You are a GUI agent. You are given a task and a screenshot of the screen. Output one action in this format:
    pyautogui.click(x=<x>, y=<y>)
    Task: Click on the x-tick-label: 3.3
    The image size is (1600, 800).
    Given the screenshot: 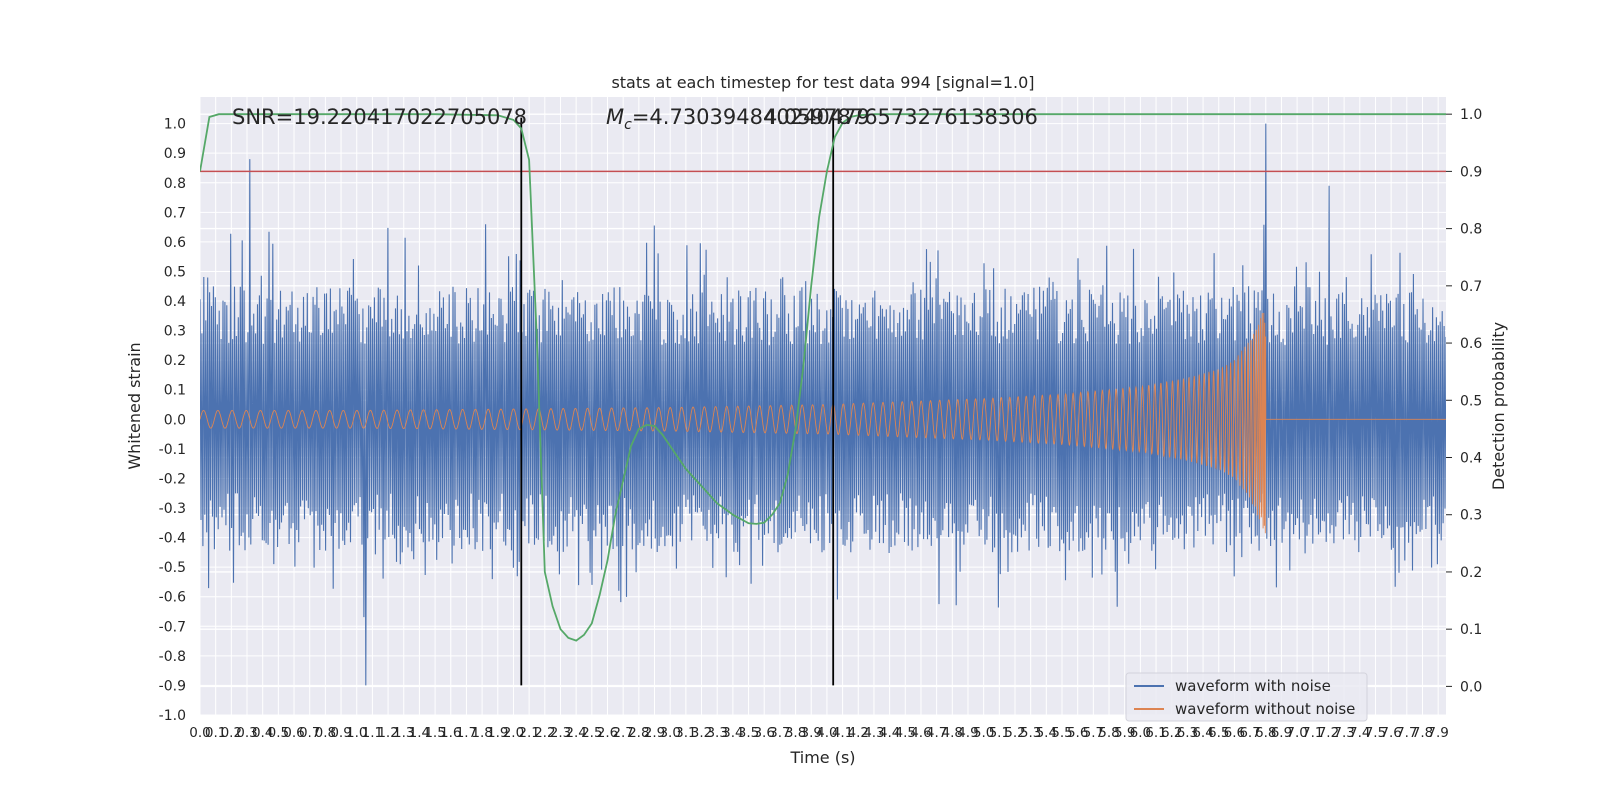 What is the action you would take?
    pyautogui.click(x=716, y=733)
    